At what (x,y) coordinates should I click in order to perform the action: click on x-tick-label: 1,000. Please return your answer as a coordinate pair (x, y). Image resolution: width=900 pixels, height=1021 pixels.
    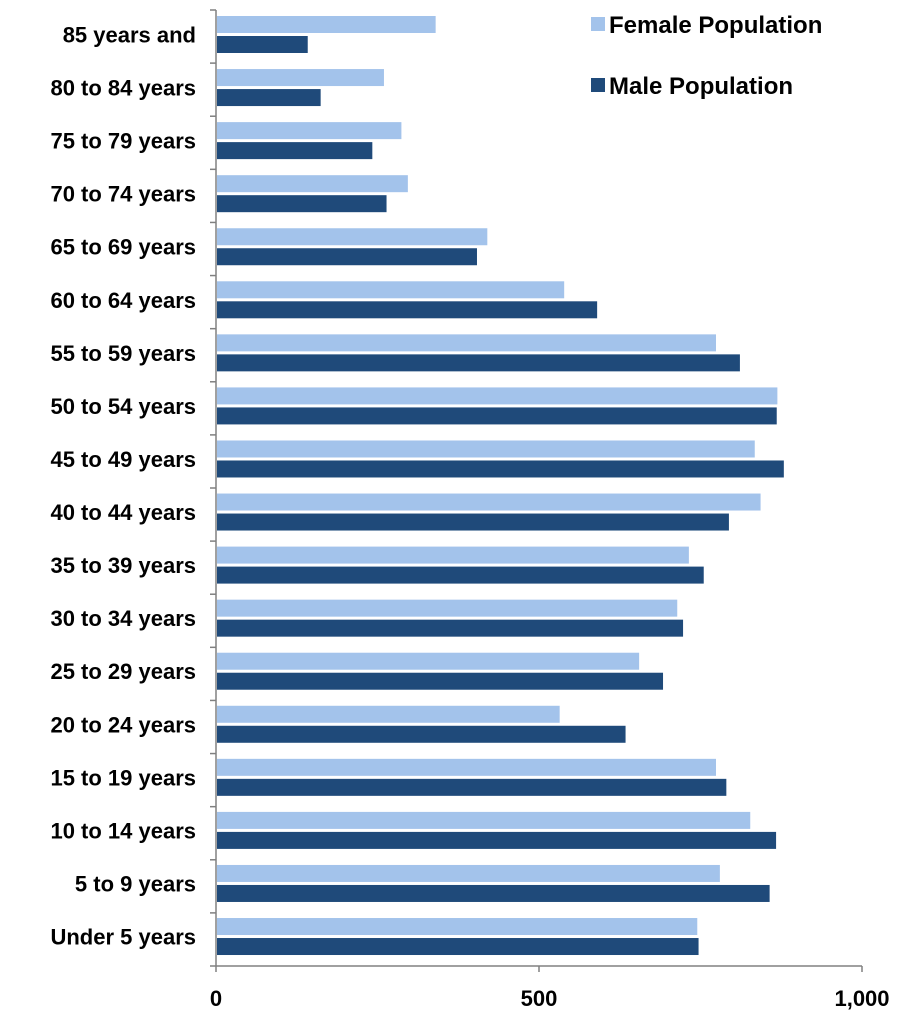
    Looking at the image, I should click on (861, 998).